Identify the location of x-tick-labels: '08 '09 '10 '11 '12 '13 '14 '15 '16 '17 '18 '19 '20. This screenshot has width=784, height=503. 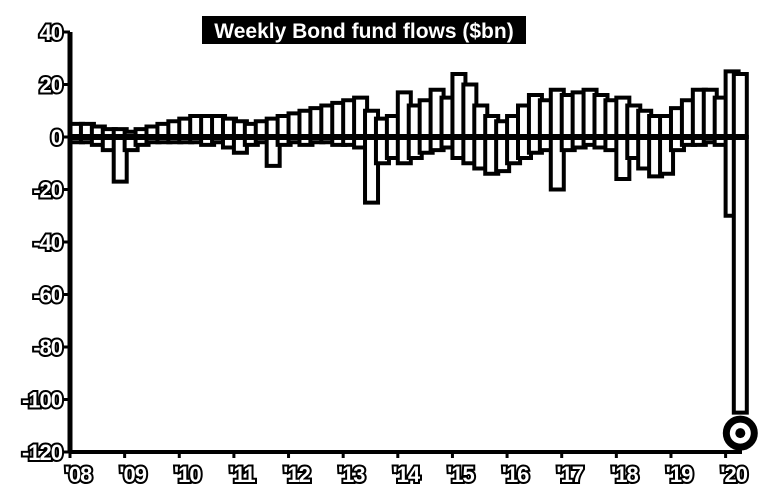
(407, 474).